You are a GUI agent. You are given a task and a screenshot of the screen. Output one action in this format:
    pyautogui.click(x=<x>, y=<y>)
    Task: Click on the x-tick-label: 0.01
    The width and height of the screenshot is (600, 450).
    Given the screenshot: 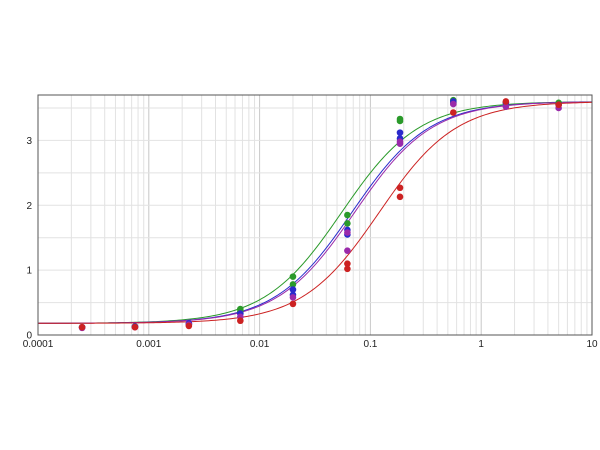 What is the action you would take?
    pyautogui.click(x=260, y=344)
    